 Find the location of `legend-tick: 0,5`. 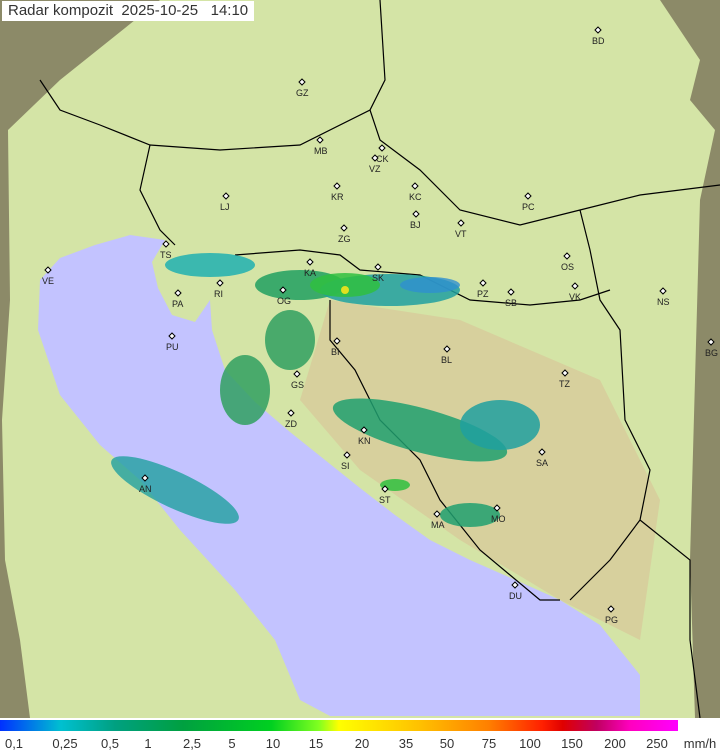

legend-tick: 0,5 is located at coordinates (110, 743).